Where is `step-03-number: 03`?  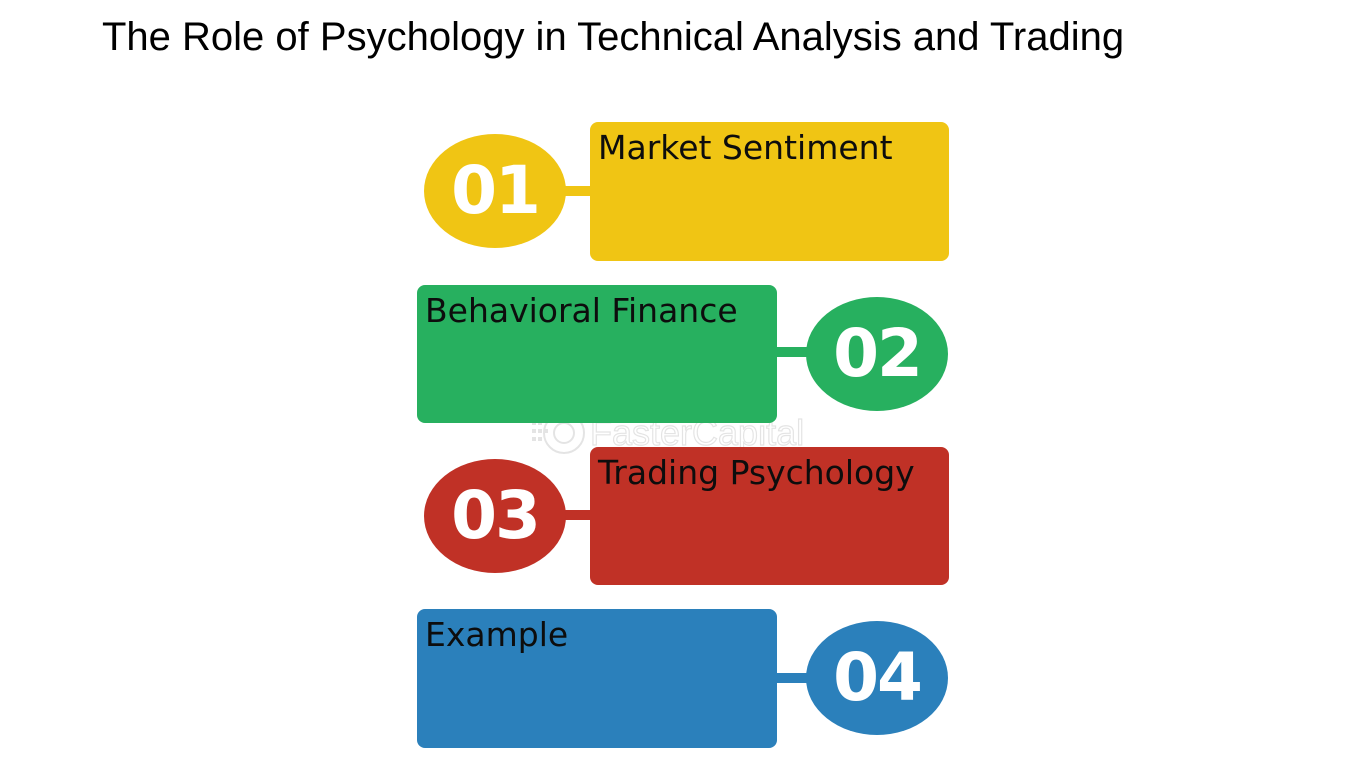
step-03-number: 03 is located at coordinates (496, 515).